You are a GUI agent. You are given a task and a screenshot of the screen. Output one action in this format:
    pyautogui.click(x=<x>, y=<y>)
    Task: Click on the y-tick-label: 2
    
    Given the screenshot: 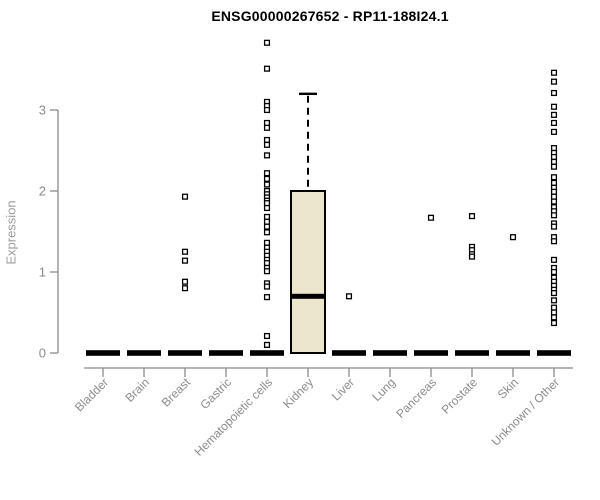 What is the action you would take?
    pyautogui.click(x=42, y=191)
    